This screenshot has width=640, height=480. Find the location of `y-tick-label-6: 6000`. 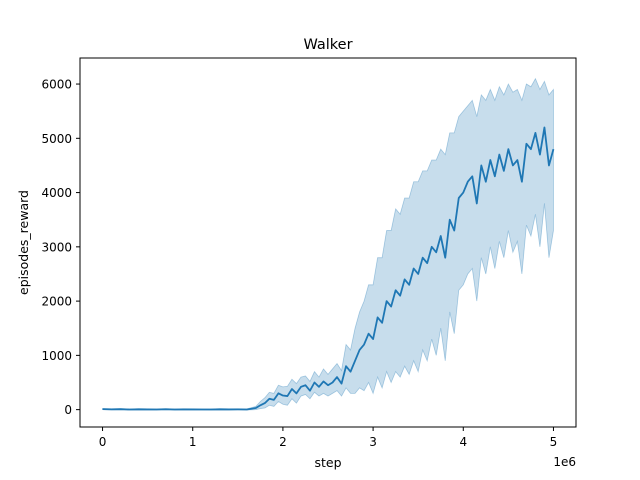

y-tick-label-6: 6000 is located at coordinates (56, 85).